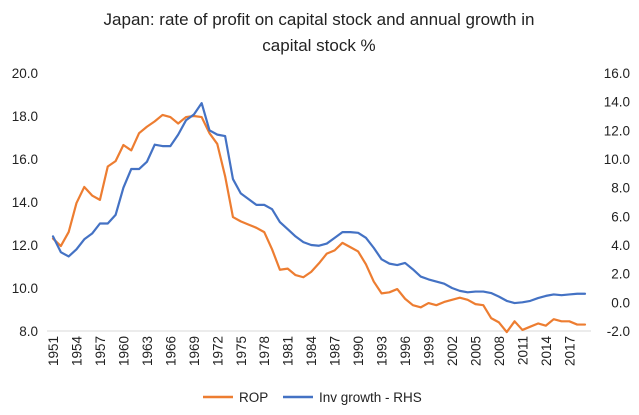 Image resolution: width=639 pixels, height=415 pixels. What do you see at coordinates (25, 245) in the screenshot?
I see `left-tick-label: 12.0` at bounding box center [25, 245].